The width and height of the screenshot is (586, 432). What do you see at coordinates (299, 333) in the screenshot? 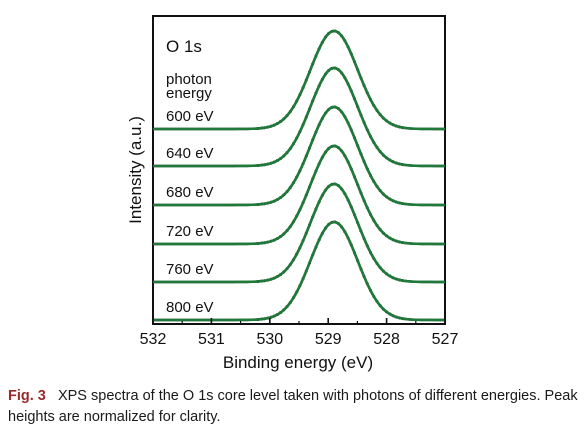
I see `x-axis: 532 531 530 529 528 527` at bounding box center [299, 333].